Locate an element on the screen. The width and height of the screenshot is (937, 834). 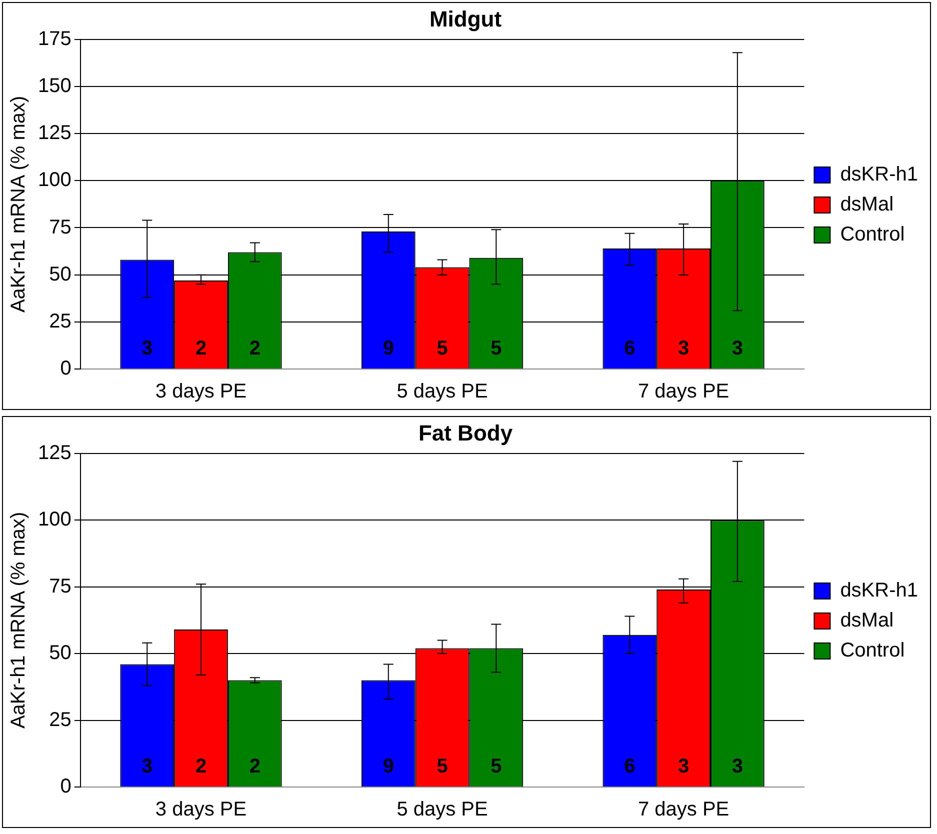
y-tick-label: 150 is located at coordinates (55, 86).